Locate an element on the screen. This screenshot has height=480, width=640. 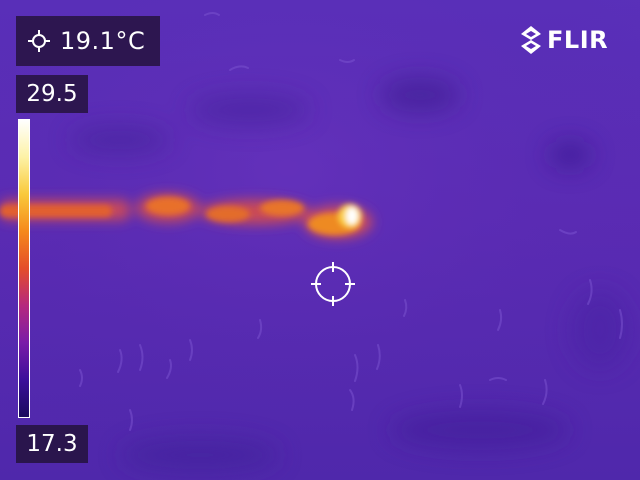
center-spot-crosshair-icon is located at coordinates (333, 284).